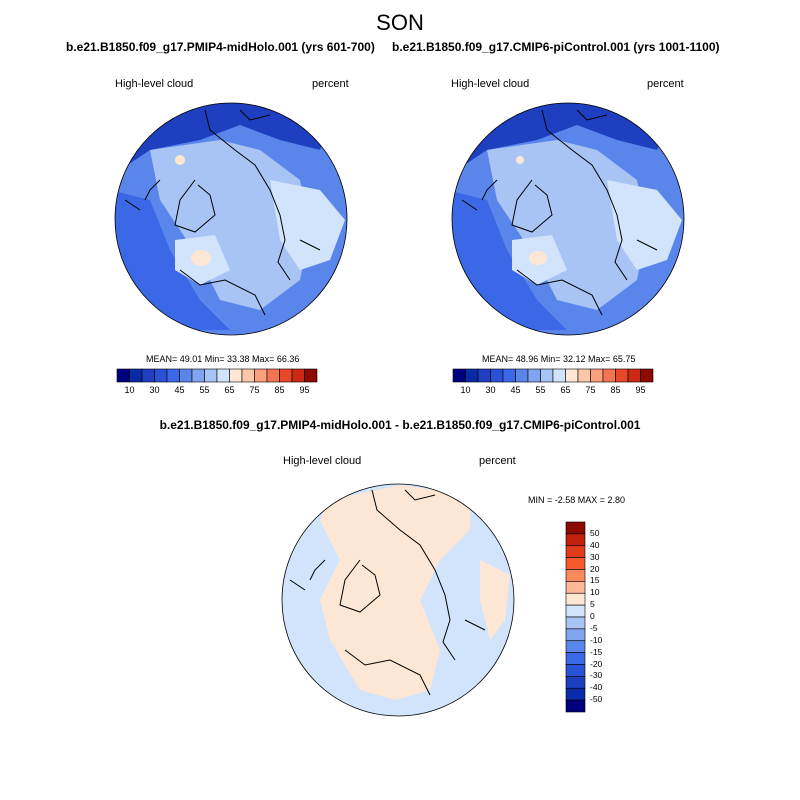 The width and height of the screenshot is (800, 800). What do you see at coordinates (595, 580) in the screenshot?
I see `colorbar-diff-tick-label: 15` at bounding box center [595, 580].